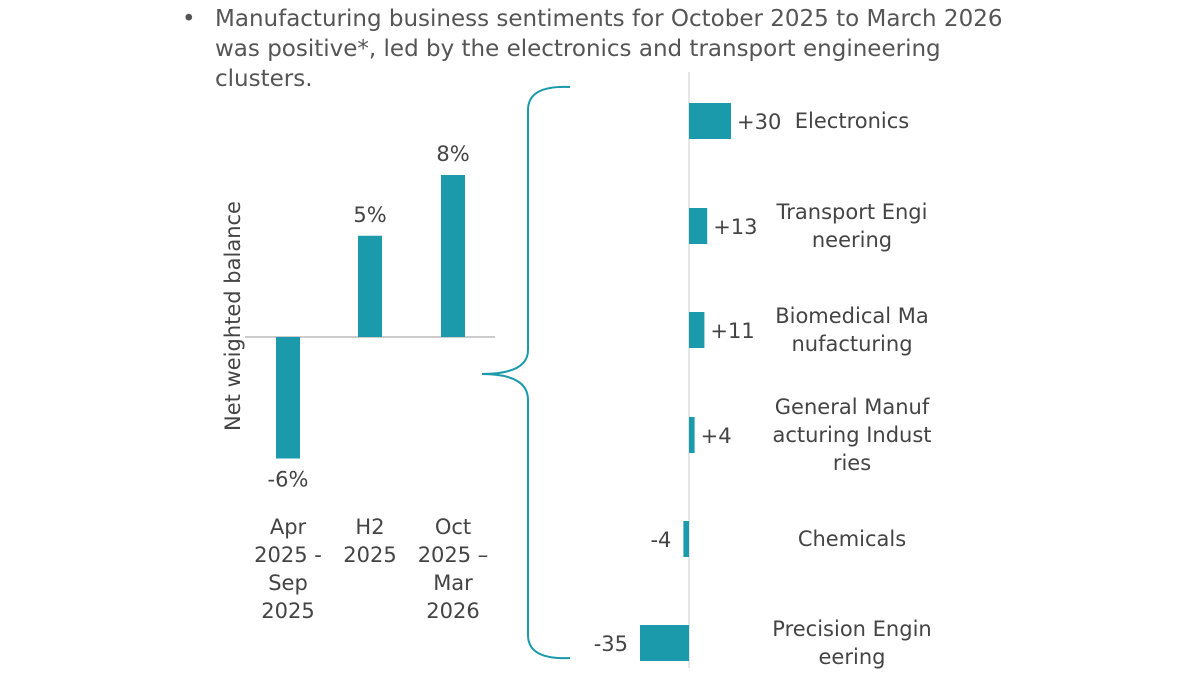 The width and height of the screenshot is (1200, 675). What do you see at coordinates (852, 330) in the screenshot?
I see `category-label: Biomedical Manufacturing` at bounding box center [852, 330].